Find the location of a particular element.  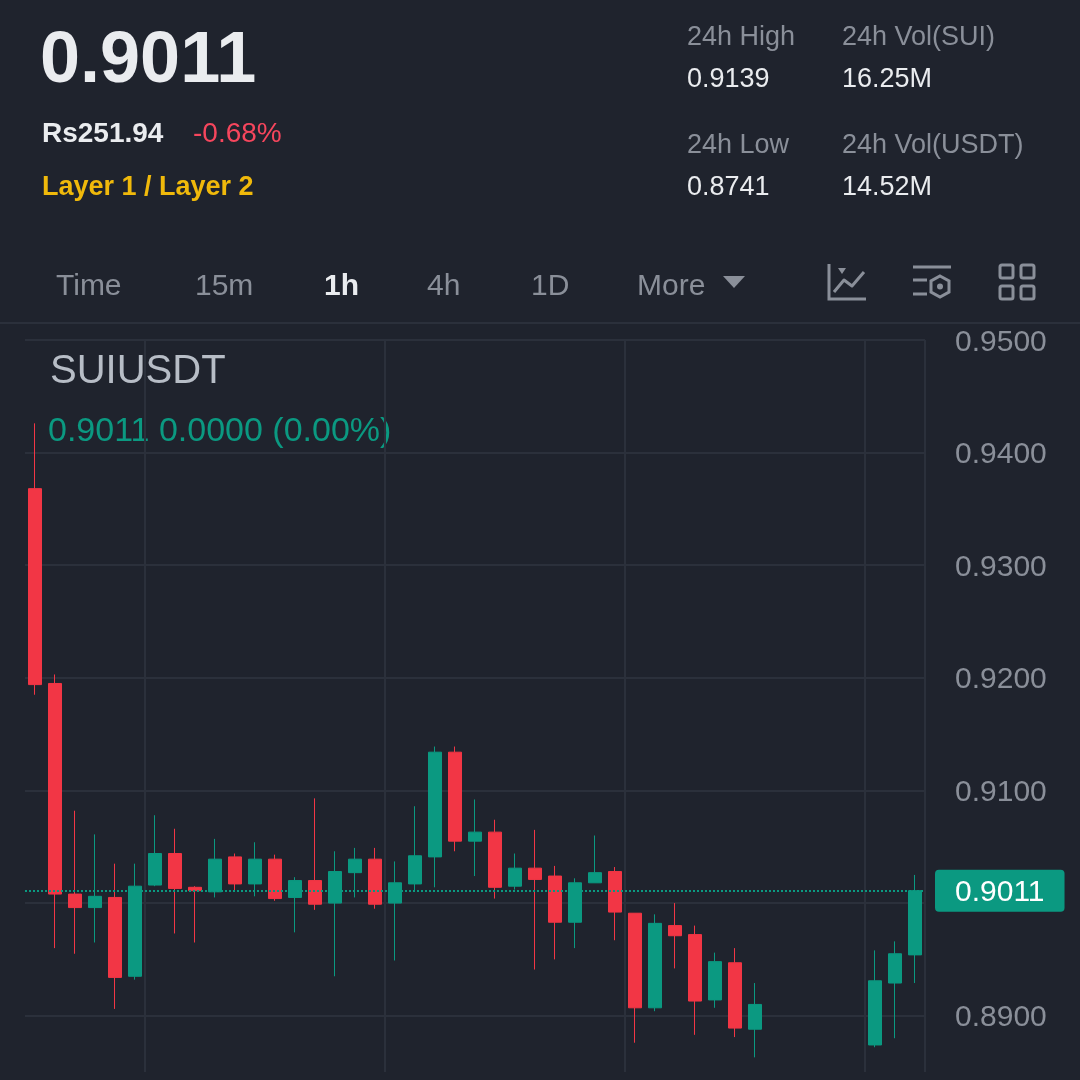

text: -0.68% is located at coordinates (237, 132).